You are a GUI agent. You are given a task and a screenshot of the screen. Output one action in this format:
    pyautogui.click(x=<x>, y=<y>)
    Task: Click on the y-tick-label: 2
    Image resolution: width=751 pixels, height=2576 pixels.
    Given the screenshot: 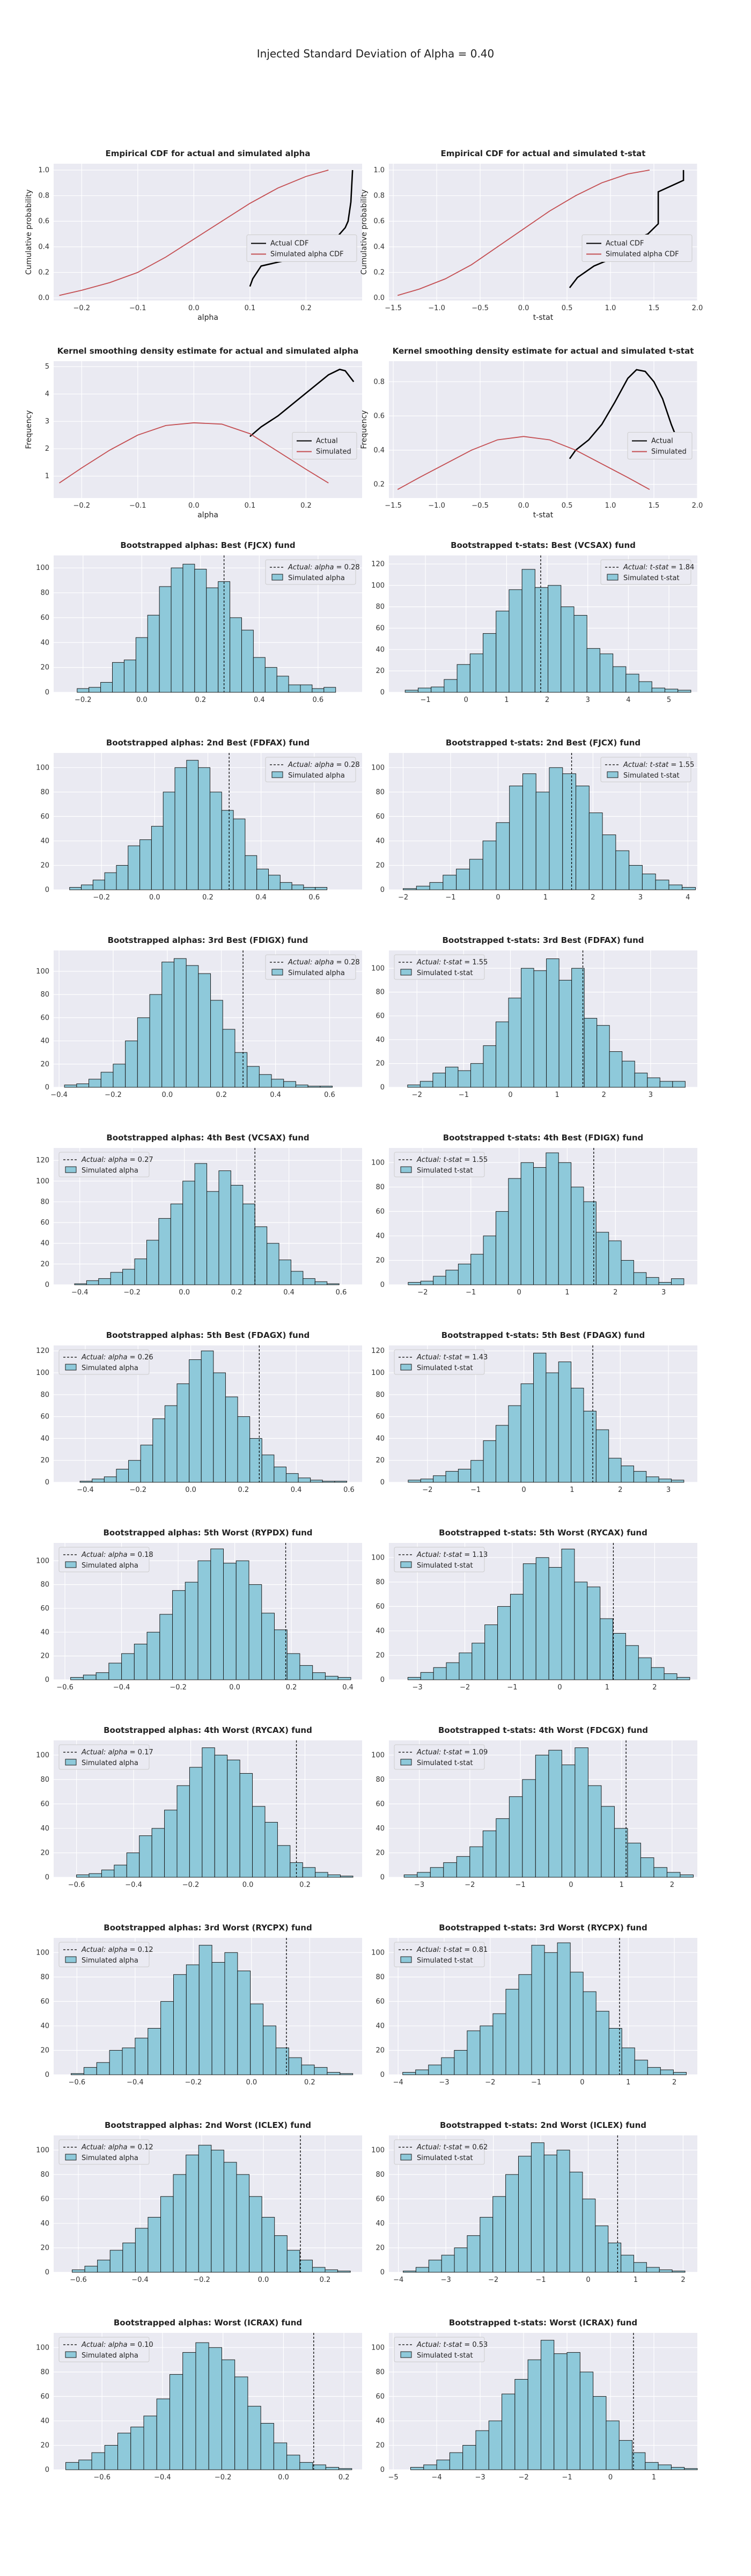 What is the action you would take?
    pyautogui.click(x=47, y=449)
    